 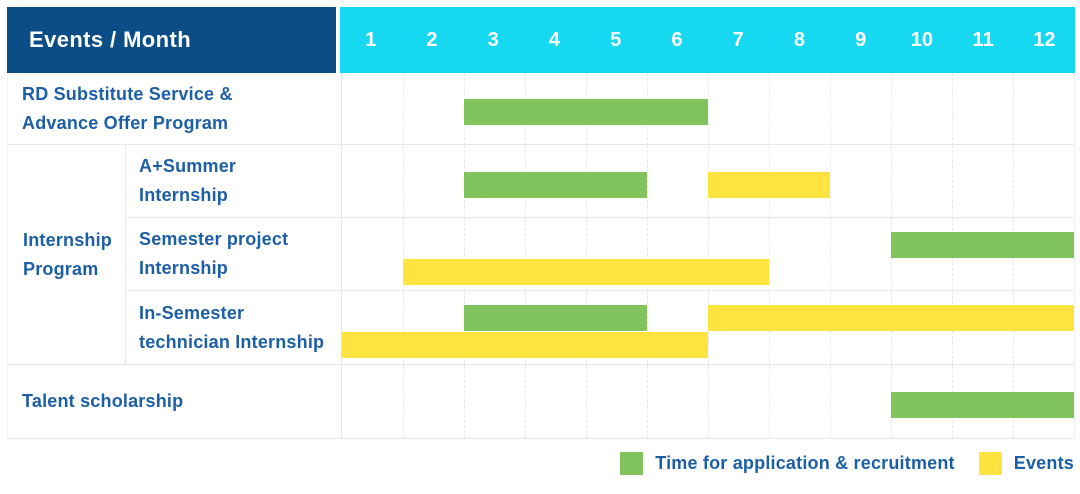 I want to click on legend: Time for application & recruitment Events, so click(x=847, y=463).